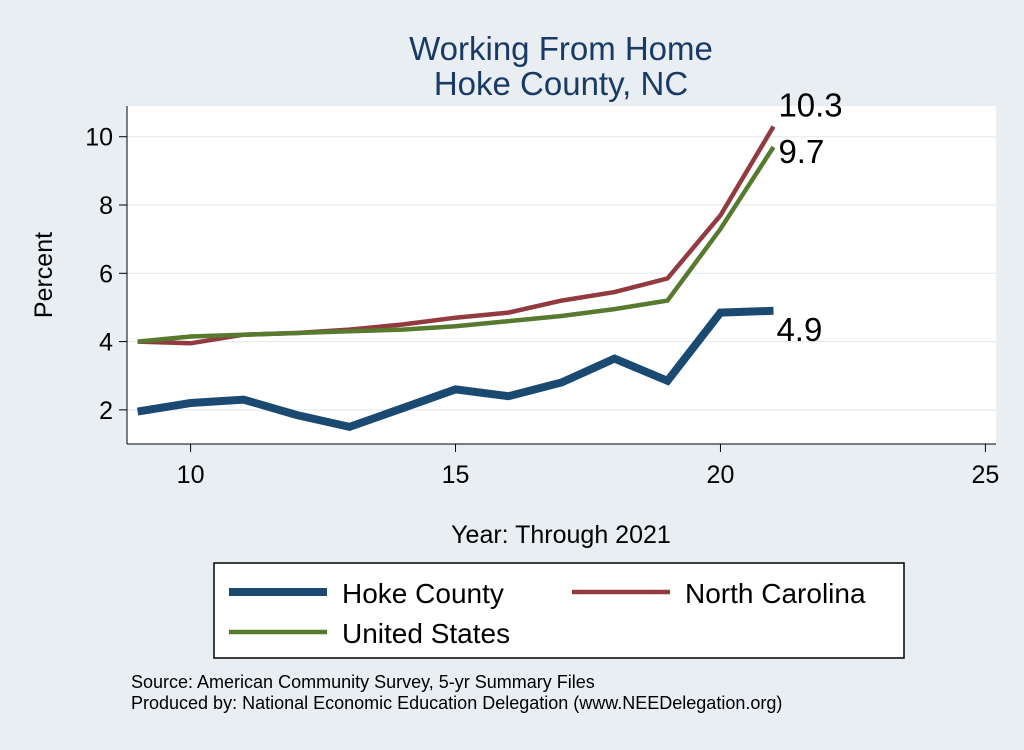 The height and width of the screenshot is (750, 1024). What do you see at coordinates (721, 475) in the screenshot?
I see `x-tick-label: 20` at bounding box center [721, 475].